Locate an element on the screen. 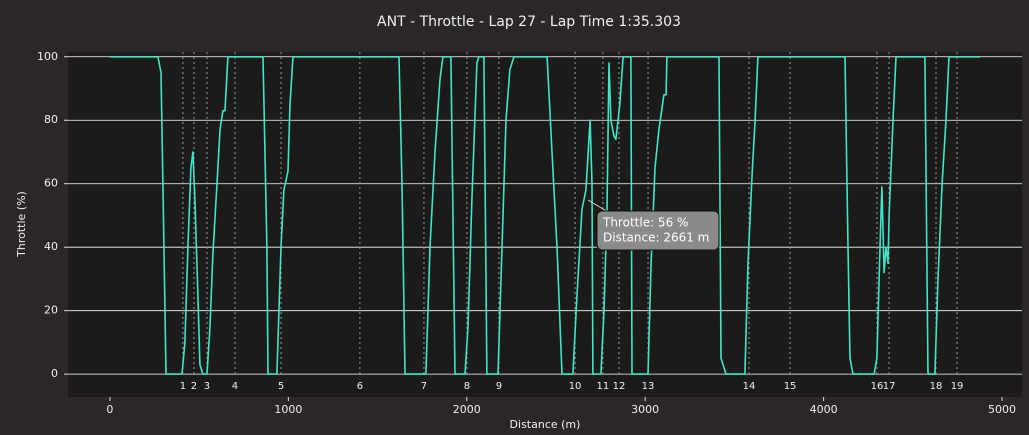  corner-label: 16 is located at coordinates (877, 386).